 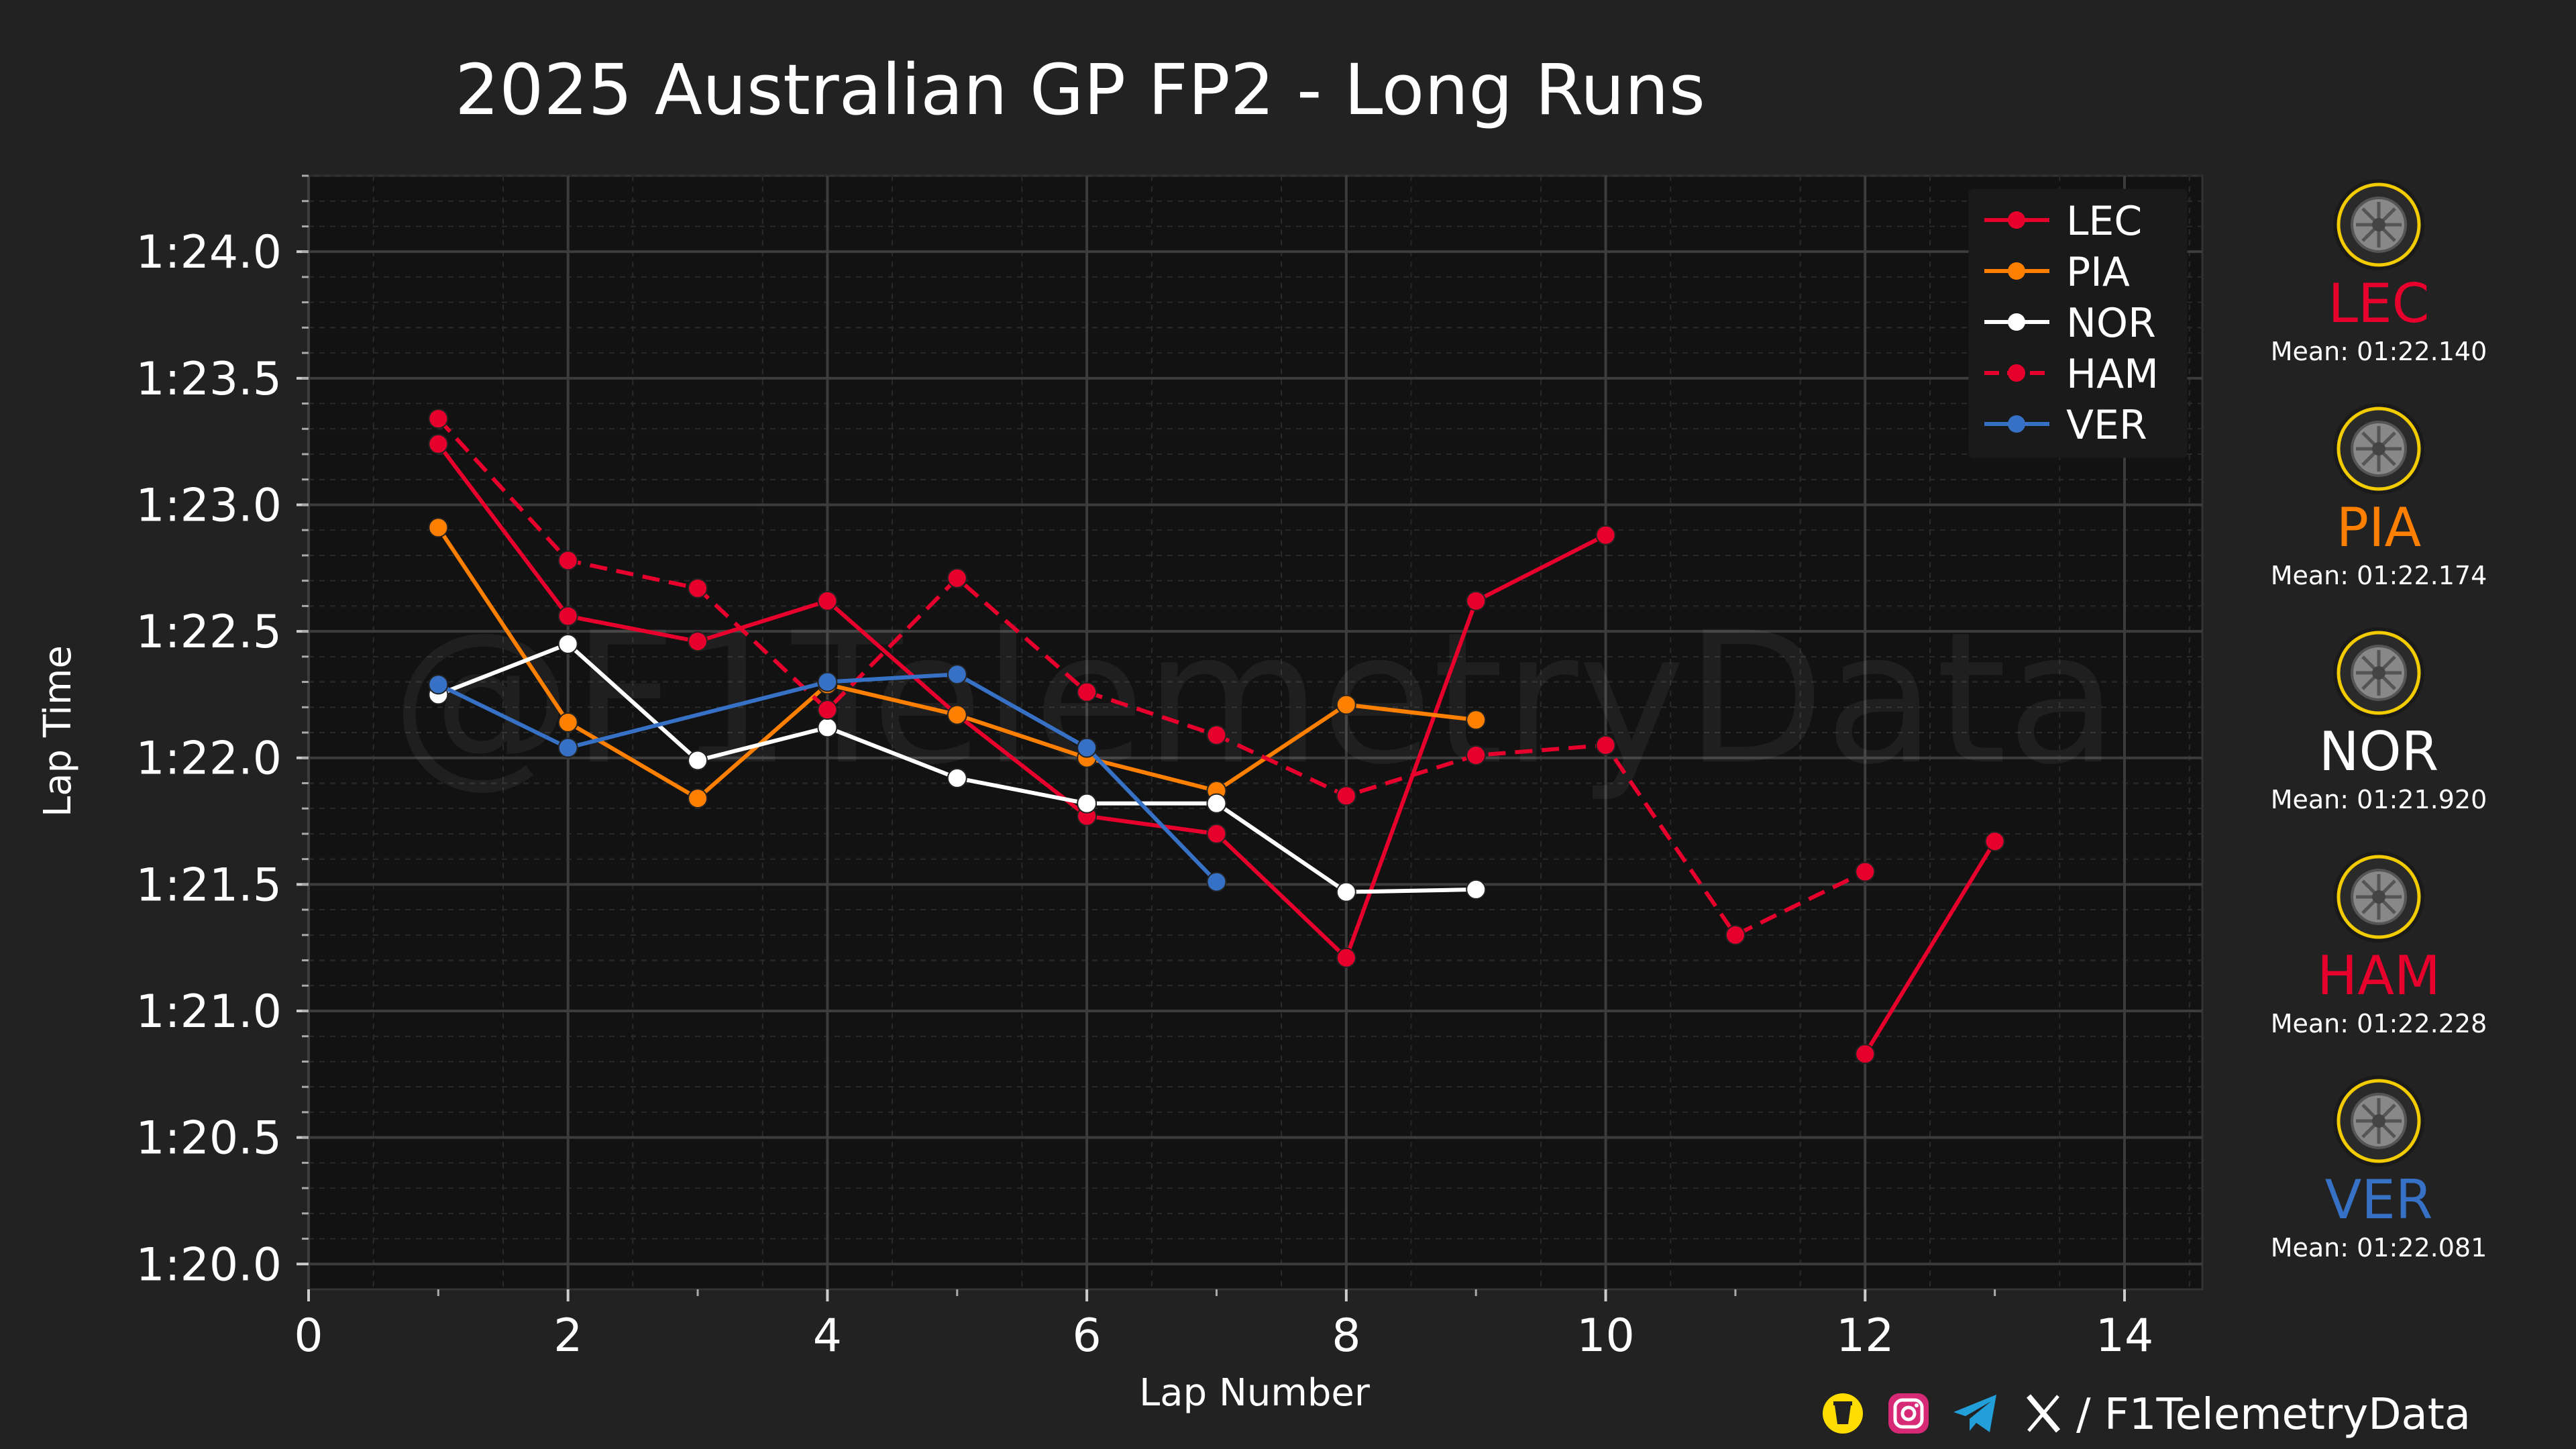 I want to click on x-tick-label: 8, so click(x=1346, y=1335).